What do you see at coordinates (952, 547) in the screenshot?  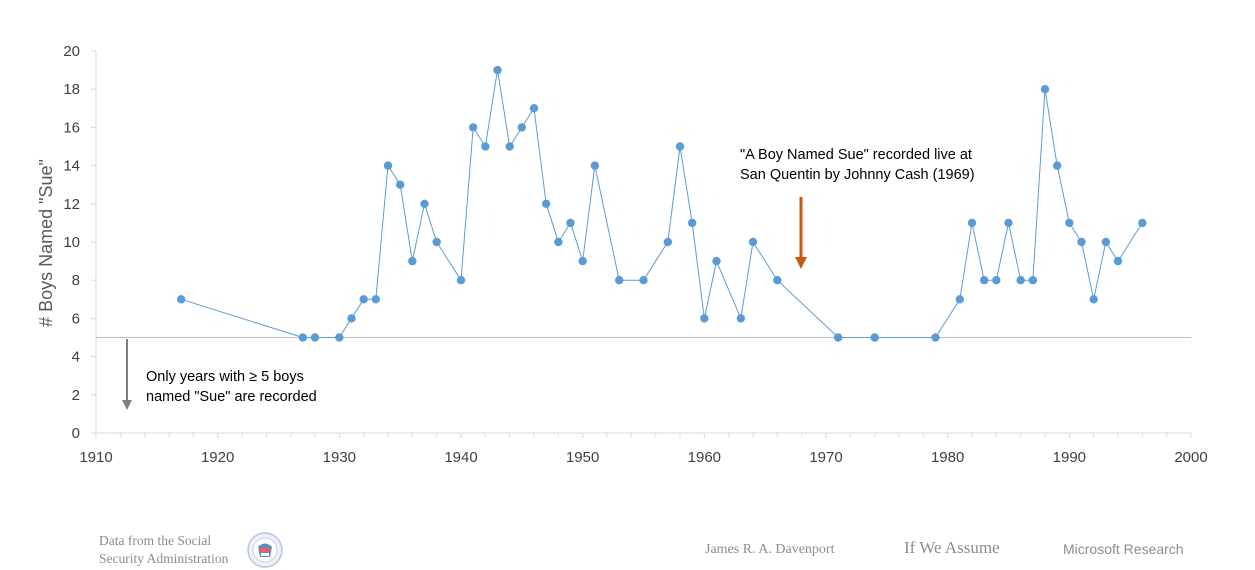 I see `blog-credit: If We Assume` at bounding box center [952, 547].